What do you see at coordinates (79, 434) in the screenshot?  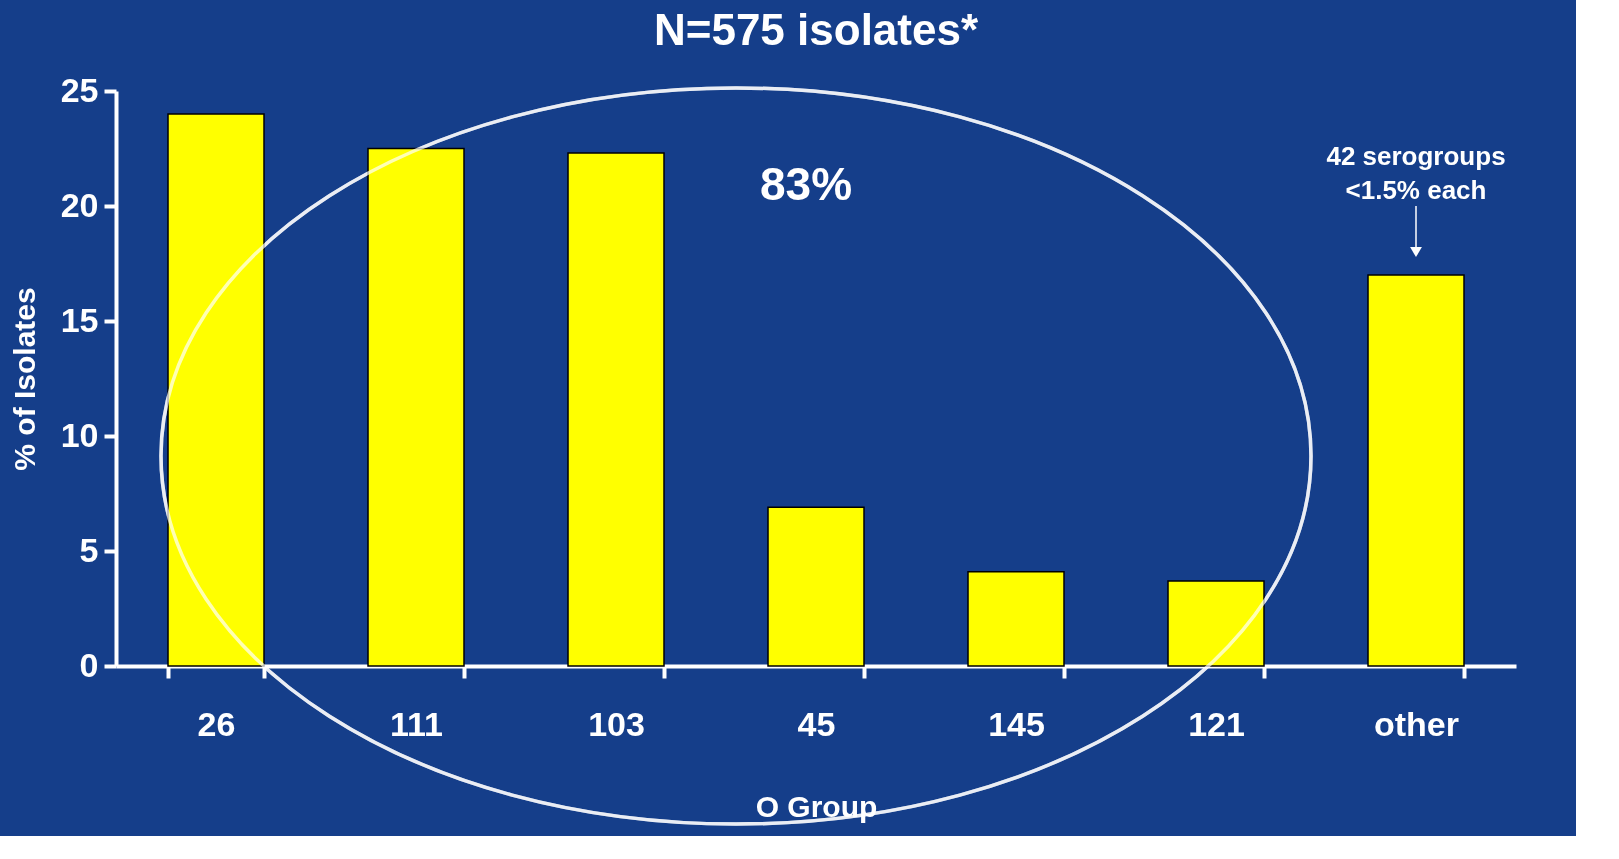 I see `y-tick-label: 10` at bounding box center [79, 434].